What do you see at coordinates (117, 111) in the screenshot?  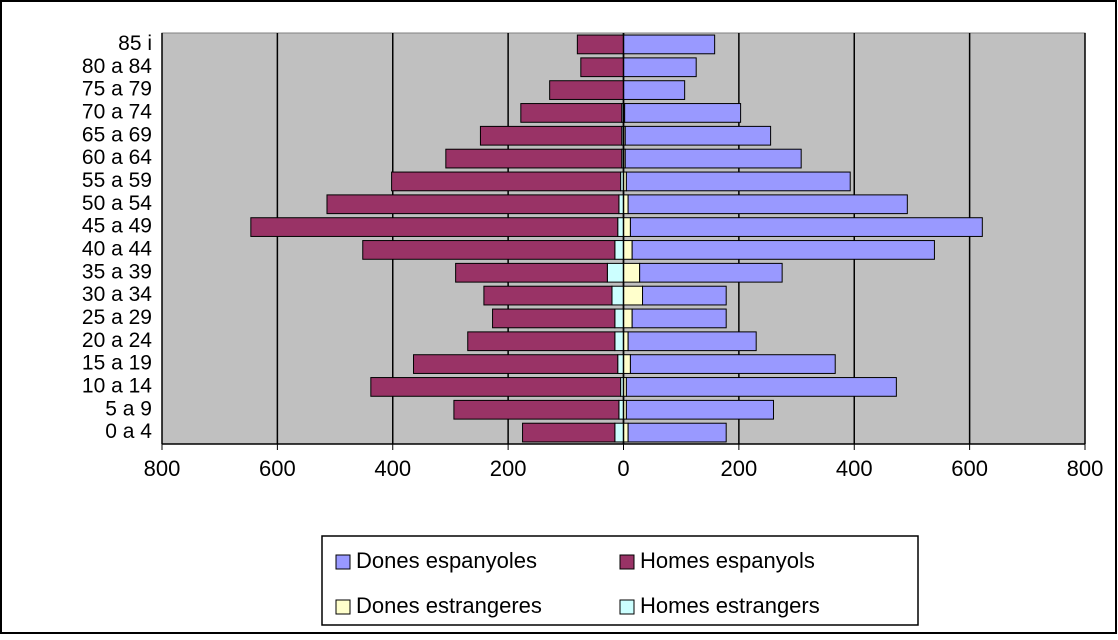 I see `y-tick-label: 70 a 74` at bounding box center [117, 111].